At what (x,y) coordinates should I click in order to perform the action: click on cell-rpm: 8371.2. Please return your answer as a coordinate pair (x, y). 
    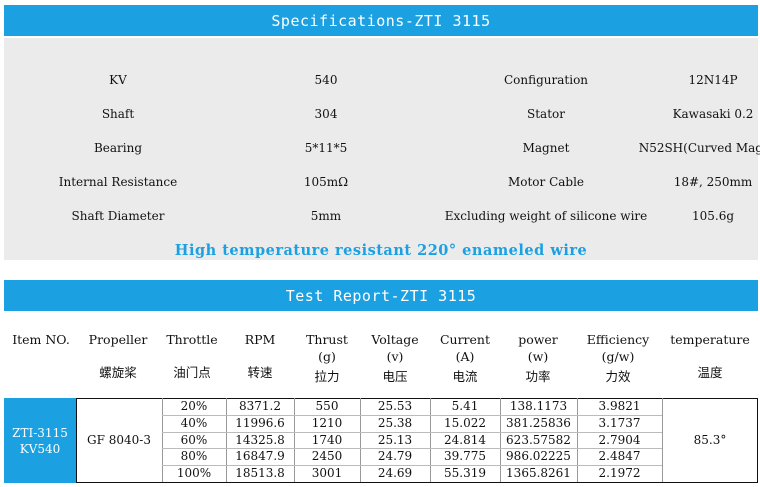
    Looking at the image, I should click on (260, 406).